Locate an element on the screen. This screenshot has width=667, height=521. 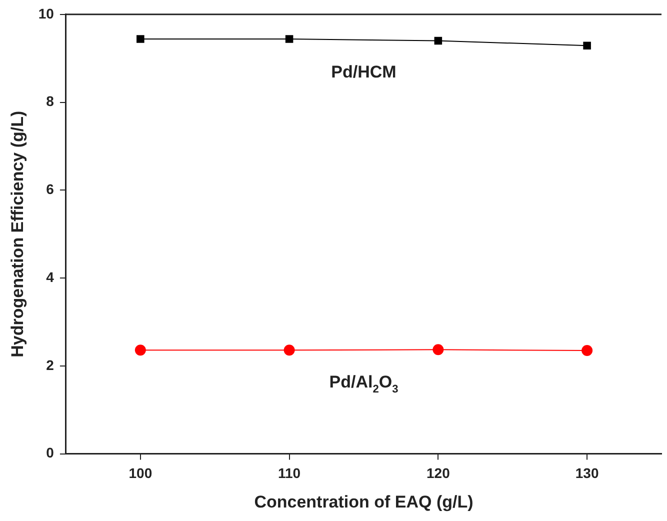
x-tick-label: 130 is located at coordinates (587, 473).